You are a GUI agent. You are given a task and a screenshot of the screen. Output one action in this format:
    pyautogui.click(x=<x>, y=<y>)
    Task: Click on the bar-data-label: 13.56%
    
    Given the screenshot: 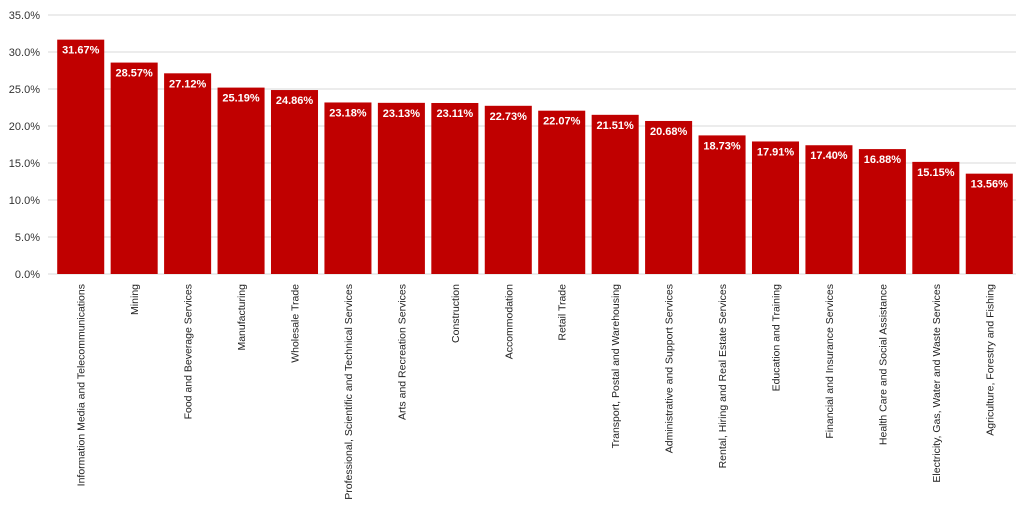 What is the action you would take?
    pyautogui.click(x=990, y=185)
    